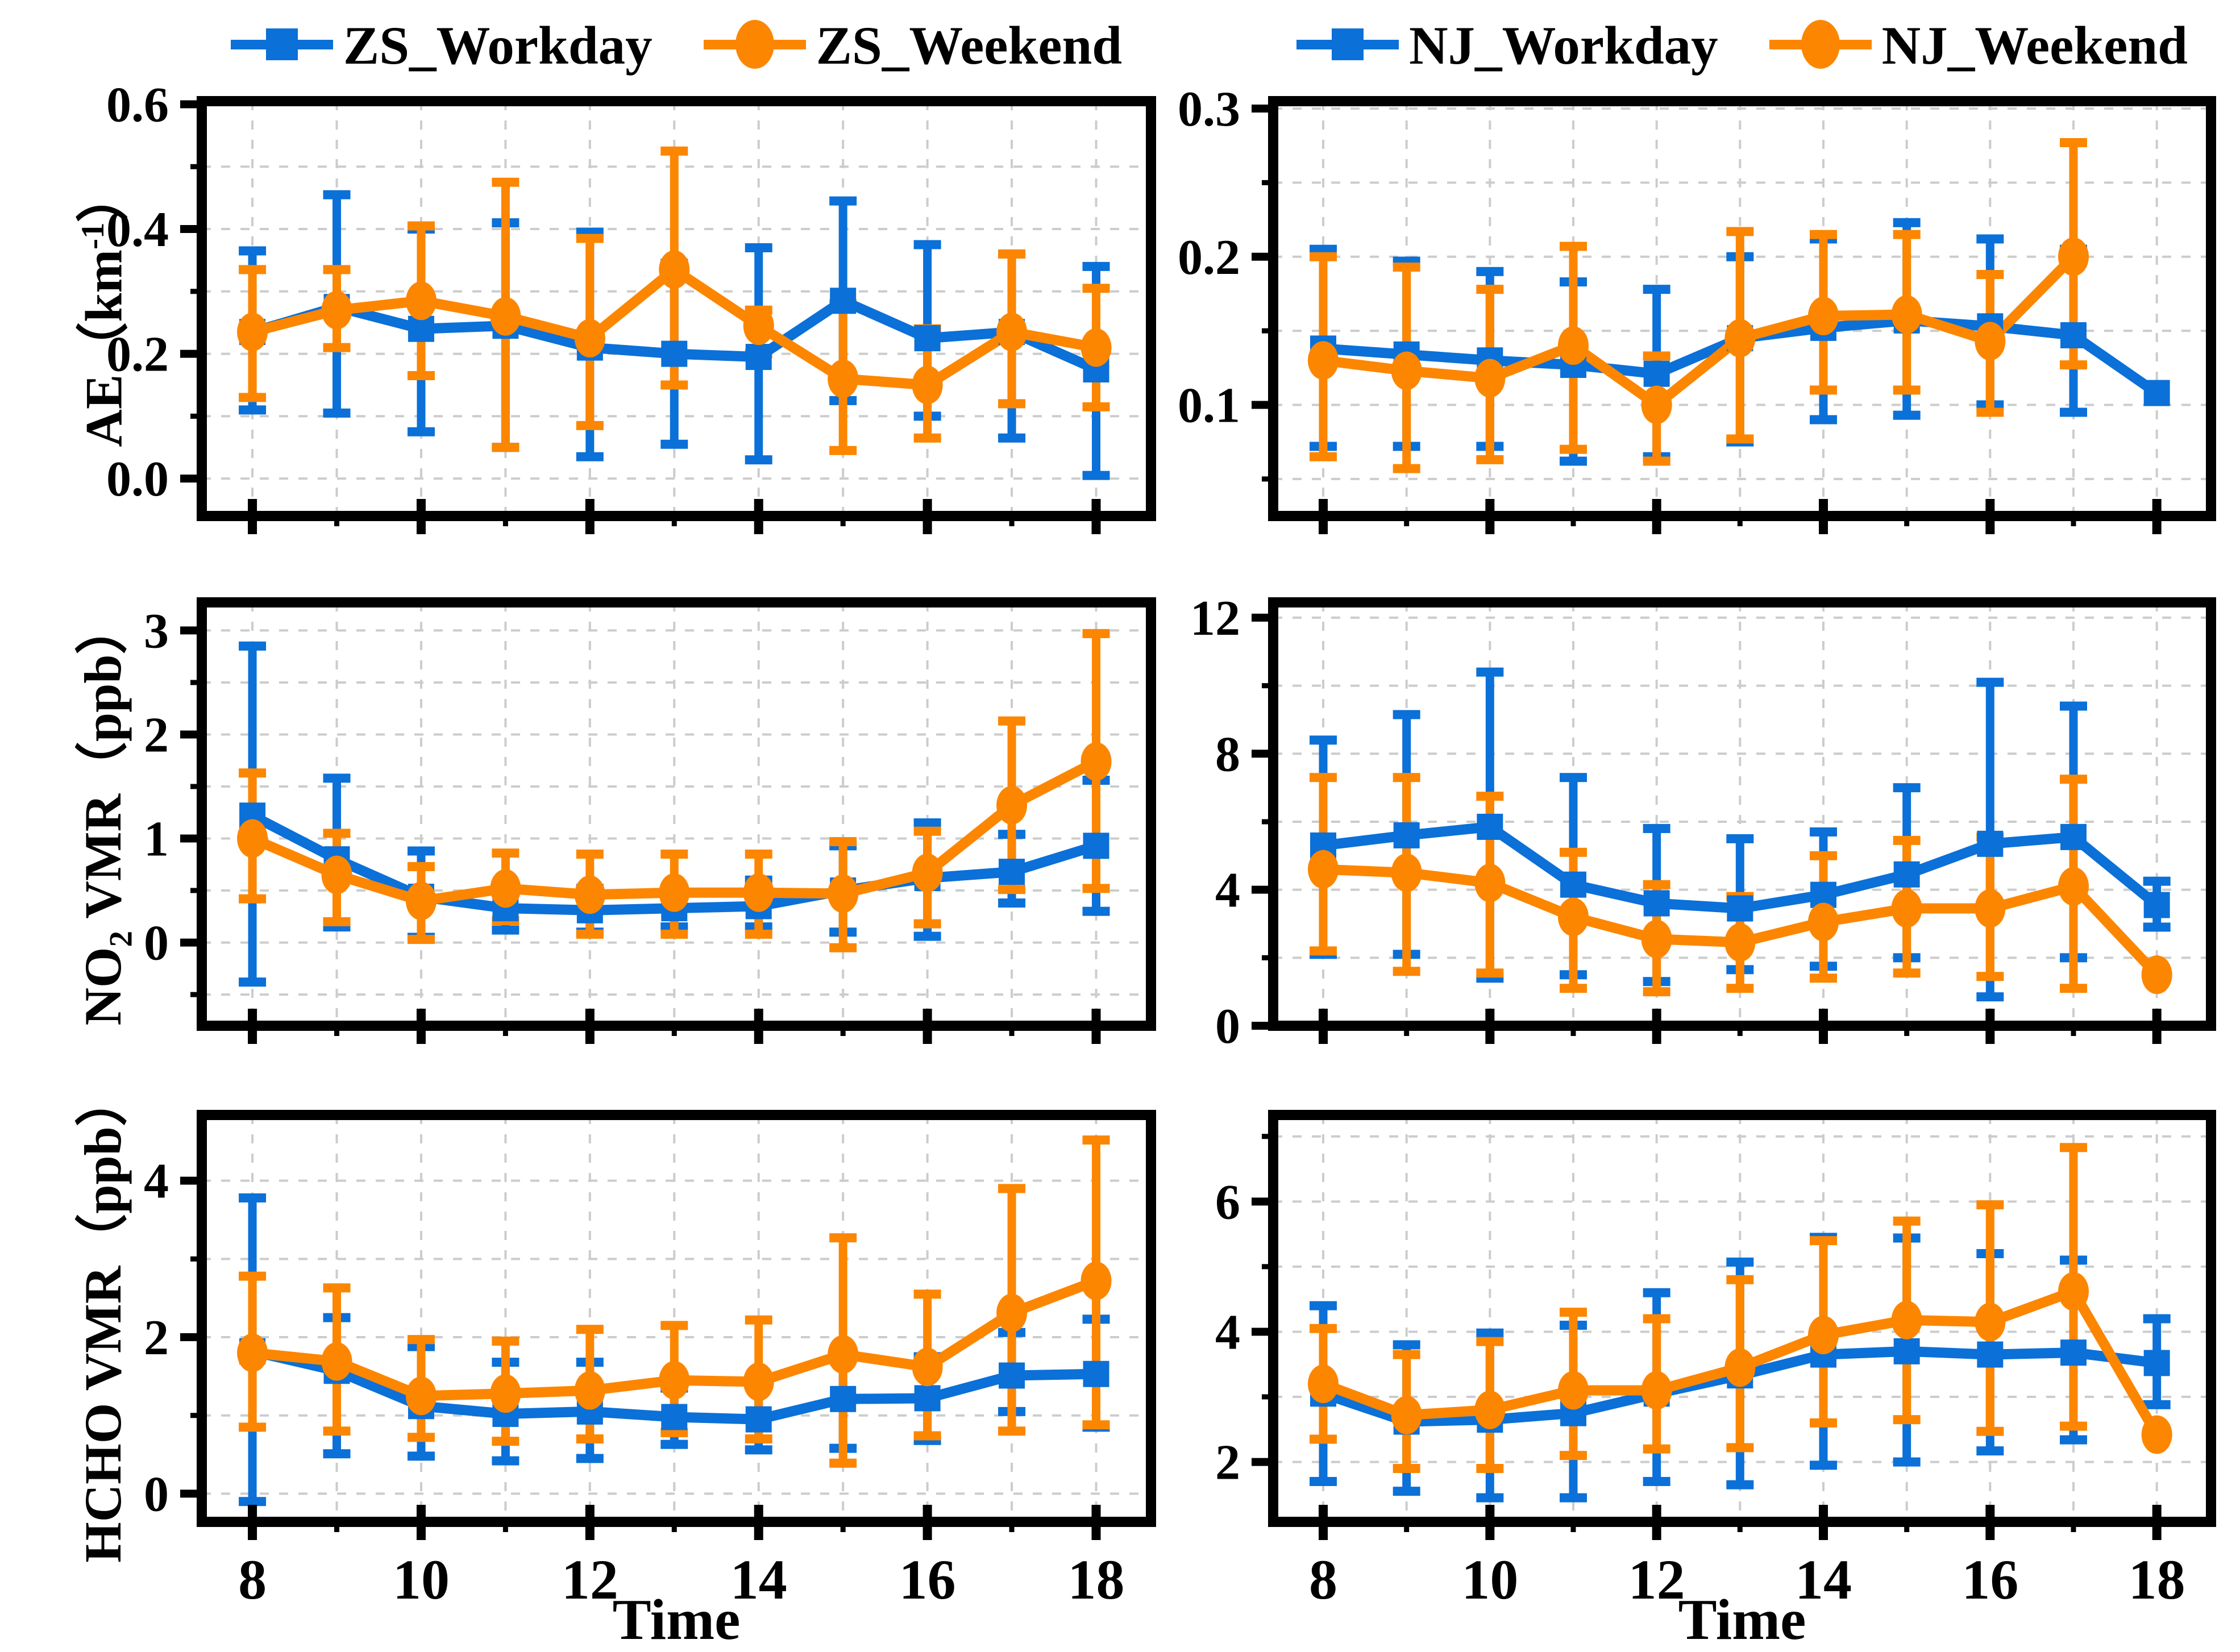 Image resolution: width=2240 pixels, height=1652 pixels. What do you see at coordinates (1227, 754) in the screenshot?
I see `y-tick-label: 8` at bounding box center [1227, 754].